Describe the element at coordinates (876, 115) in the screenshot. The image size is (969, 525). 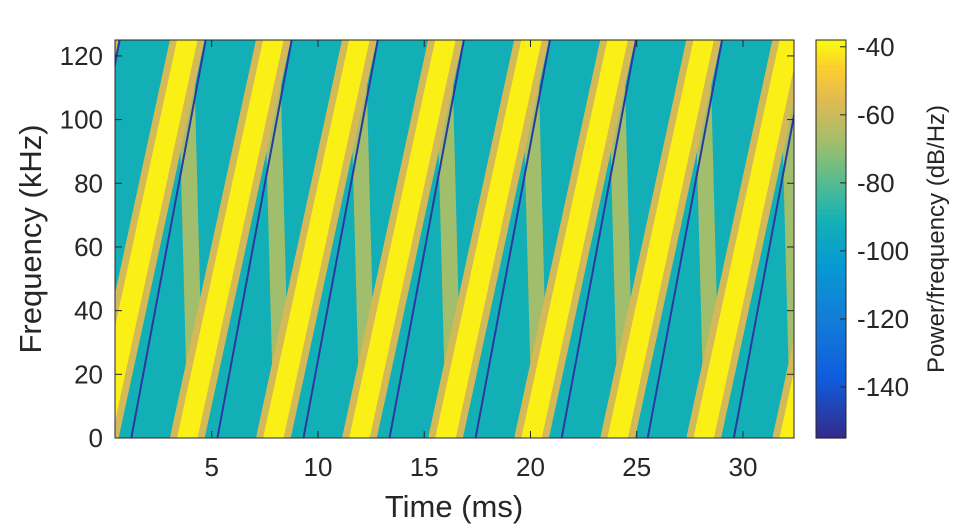
I see `colorbar-tick-label: -60` at that location.